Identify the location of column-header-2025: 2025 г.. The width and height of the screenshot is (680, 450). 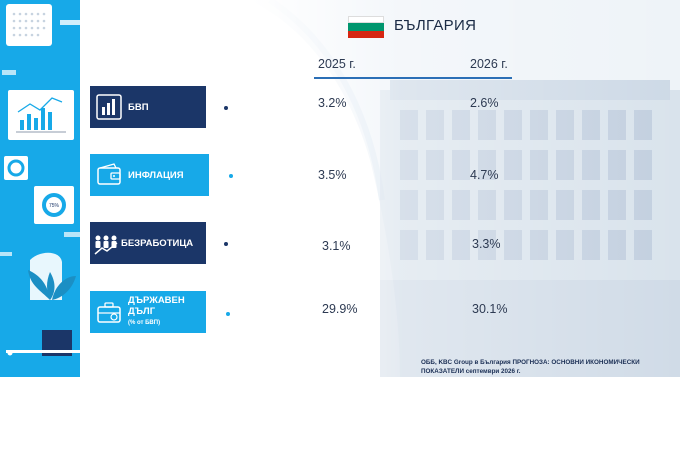
(337, 64).